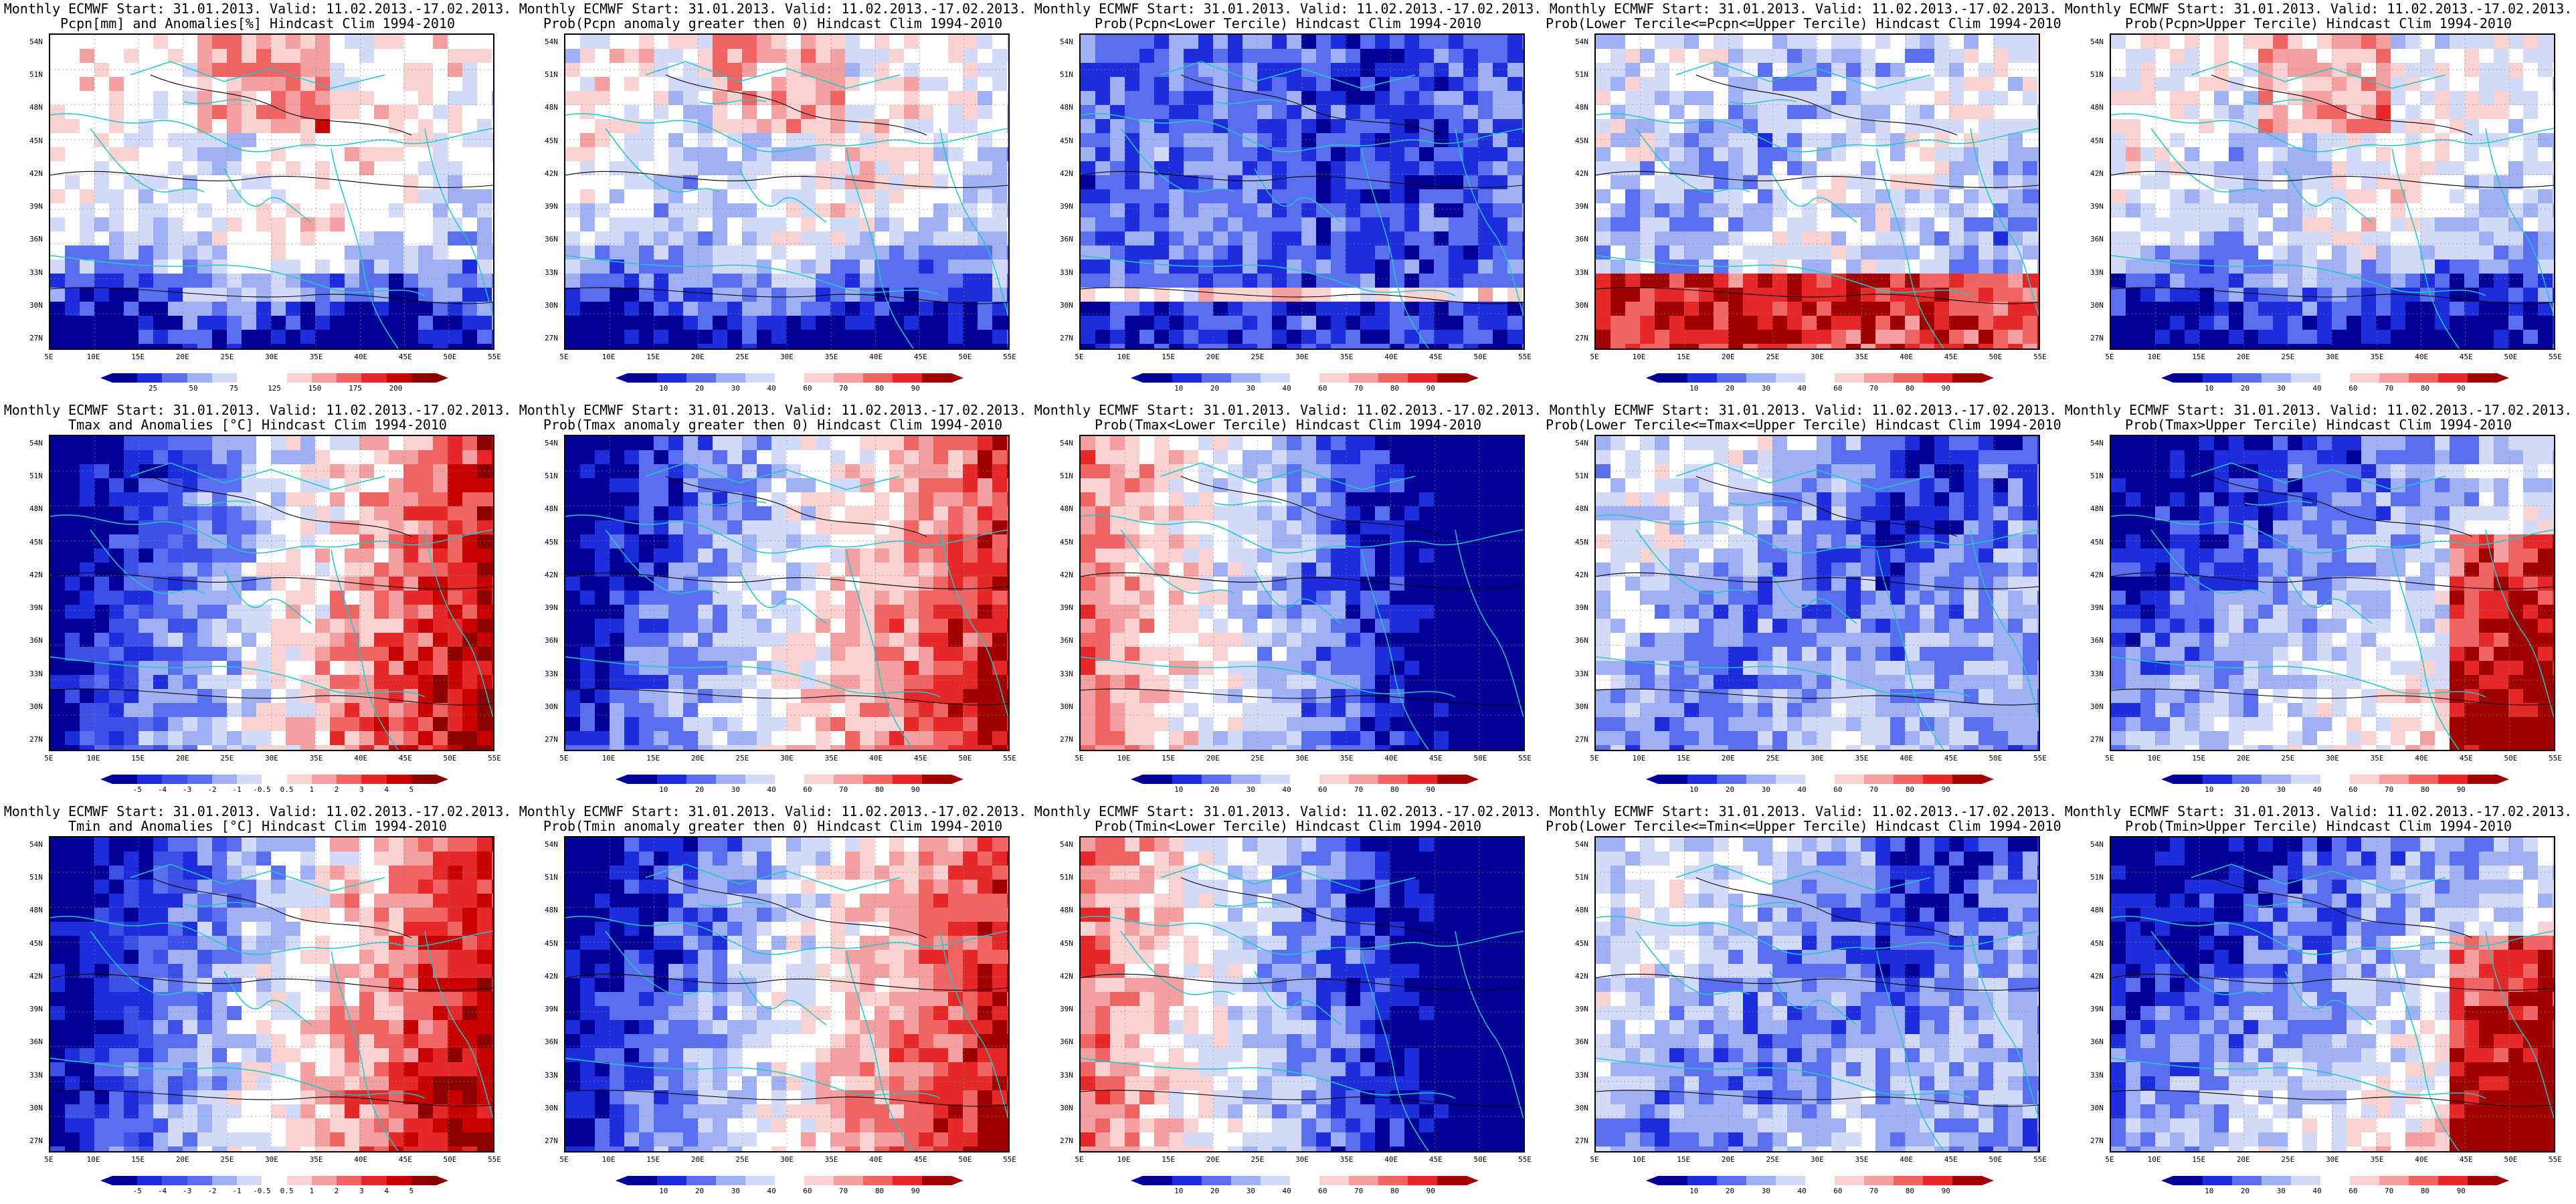  What do you see at coordinates (1838, 388) in the screenshot?
I see `colorbar-label: 60` at bounding box center [1838, 388].